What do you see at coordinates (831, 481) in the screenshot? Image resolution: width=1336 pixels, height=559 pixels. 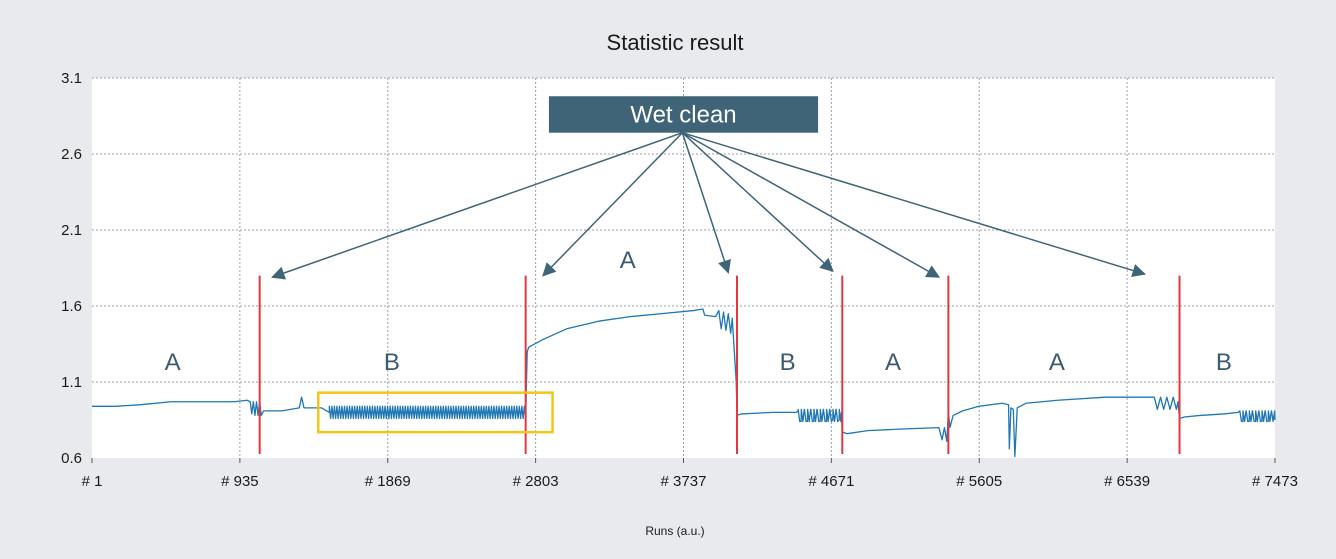 I see `x-tick-label: # 4671` at bounding box center [831, 481].